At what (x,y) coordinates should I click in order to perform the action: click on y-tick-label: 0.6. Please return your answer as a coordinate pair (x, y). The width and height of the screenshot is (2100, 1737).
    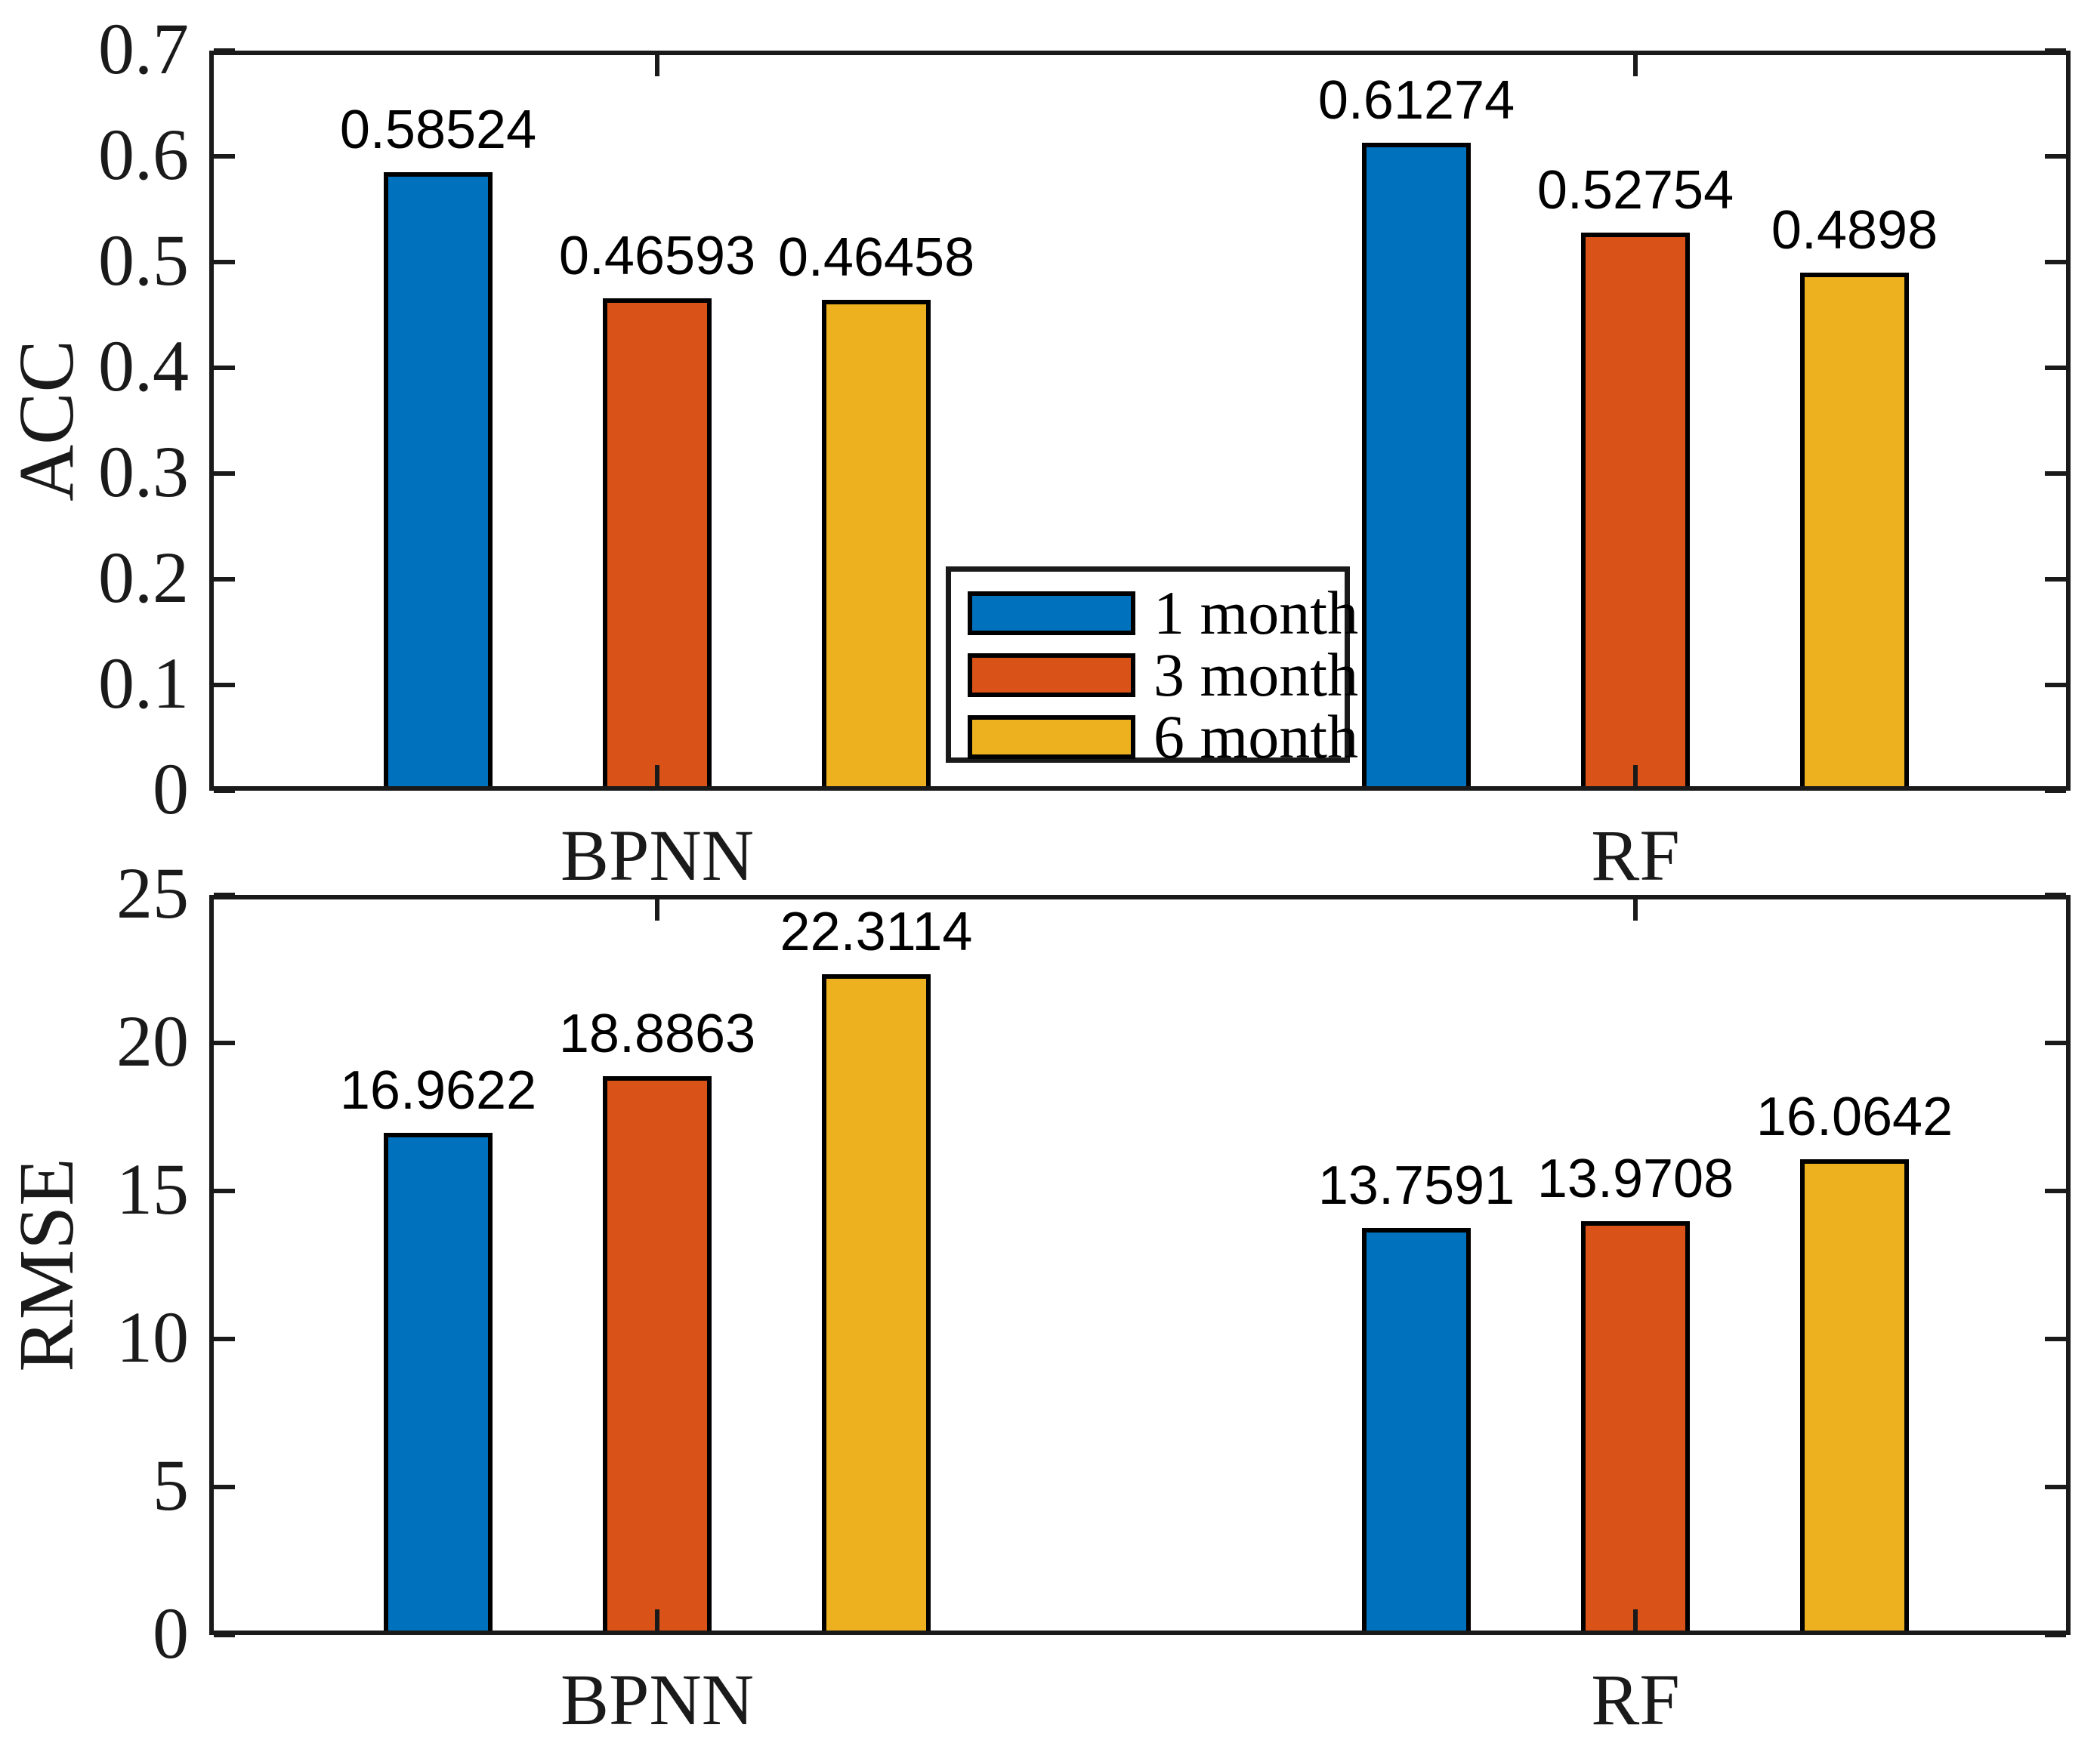
    Looking at the image, I should click on (143, 155).